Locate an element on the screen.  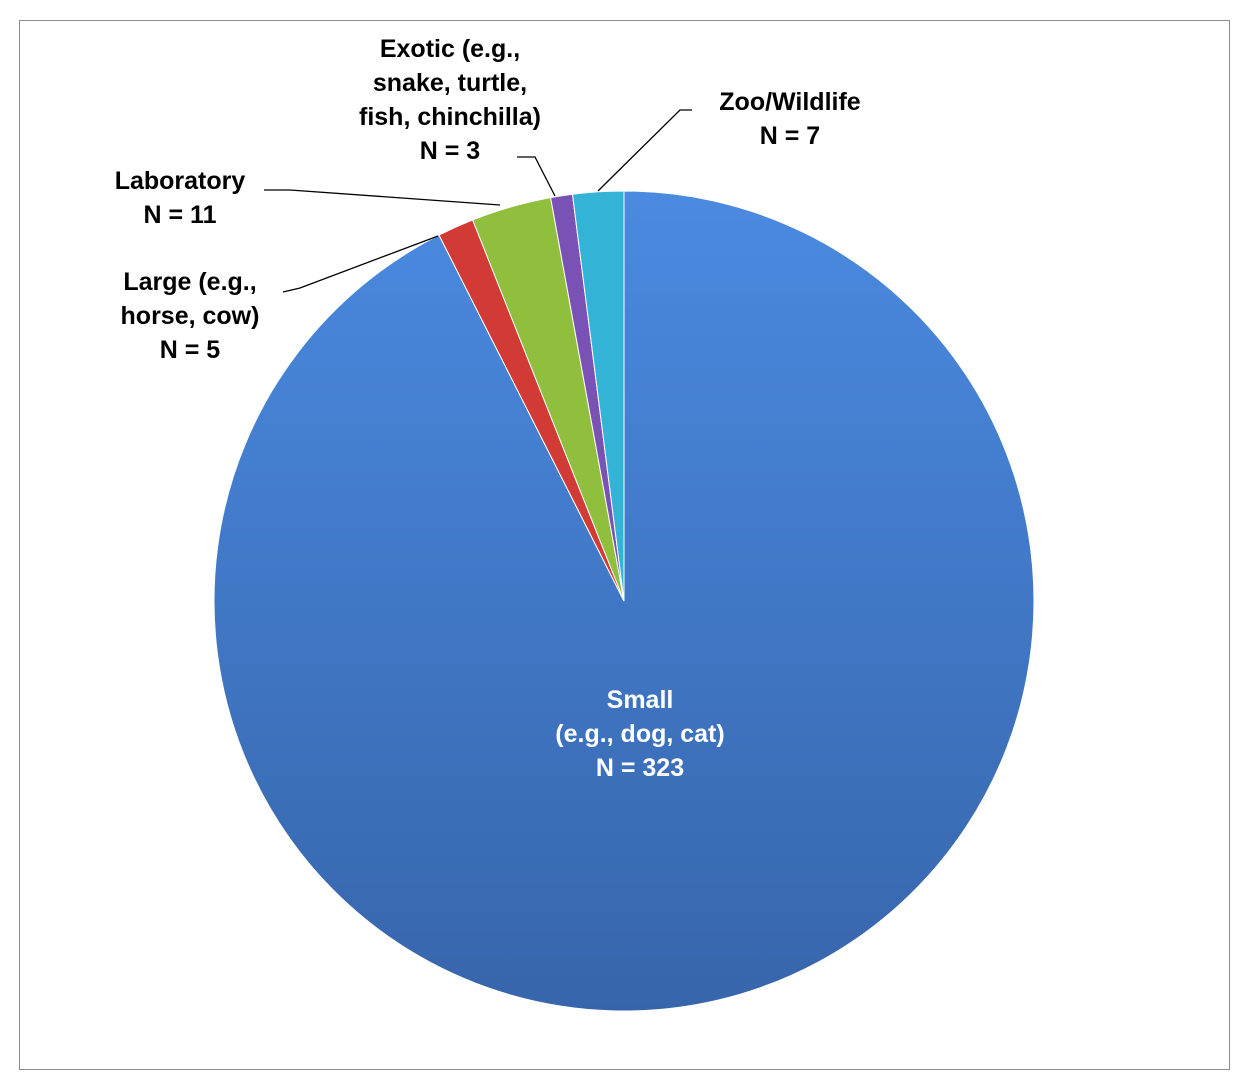
label-small-line: (e.g., dog, cat) is located at coordinates (639, 734).